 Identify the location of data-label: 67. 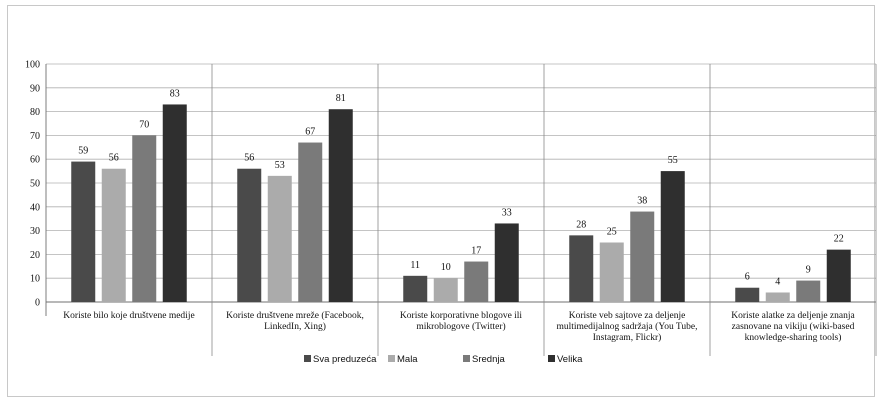
(310, 132).